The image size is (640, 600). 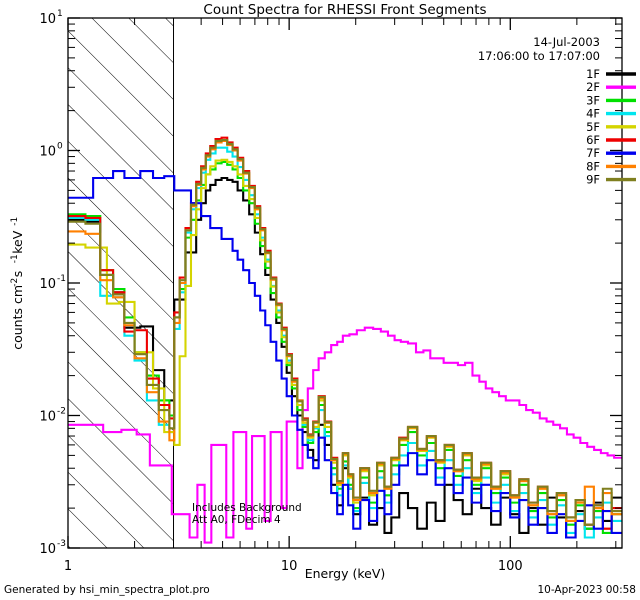 I want to click on legend-label-6f: 6F, so click(x=593, y=140).